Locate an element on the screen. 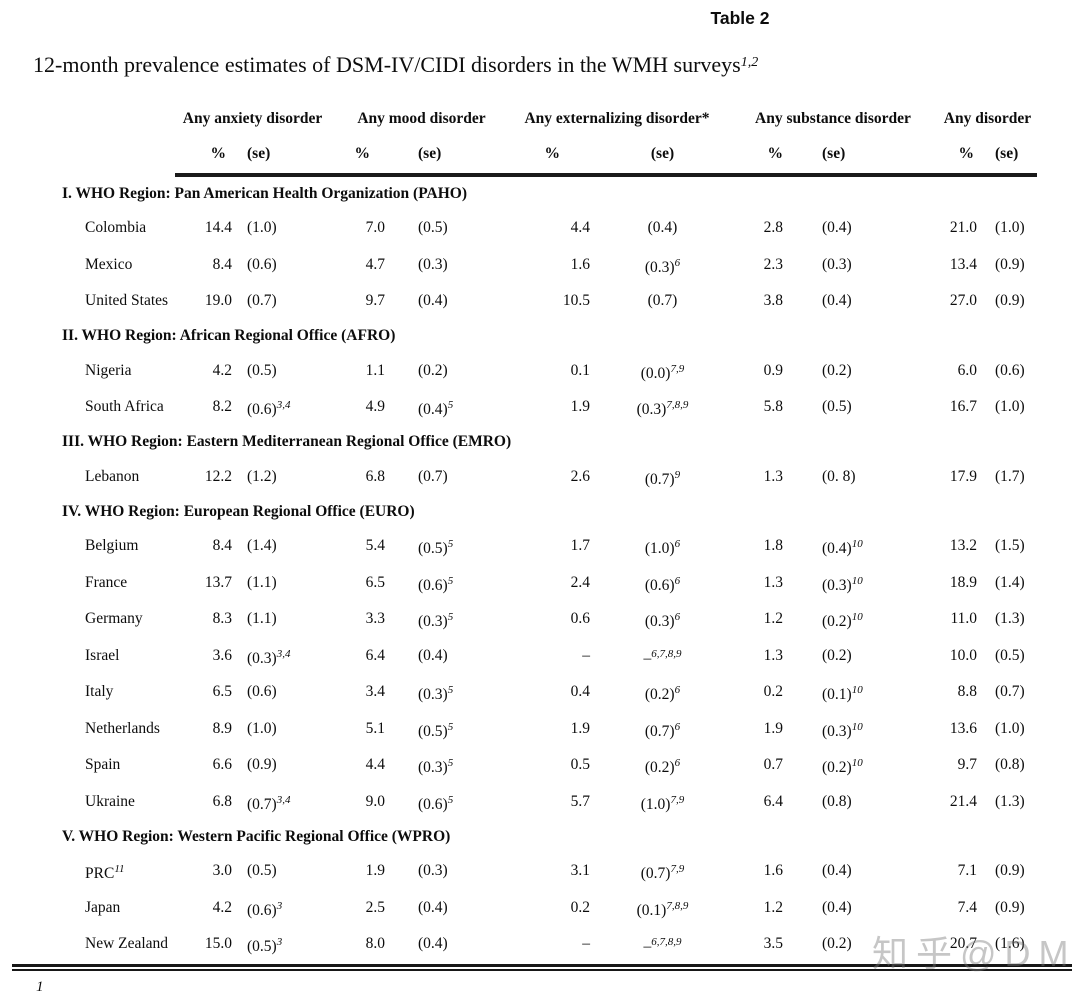  se-cell: (0.6) is located at coordinates (262, 264).